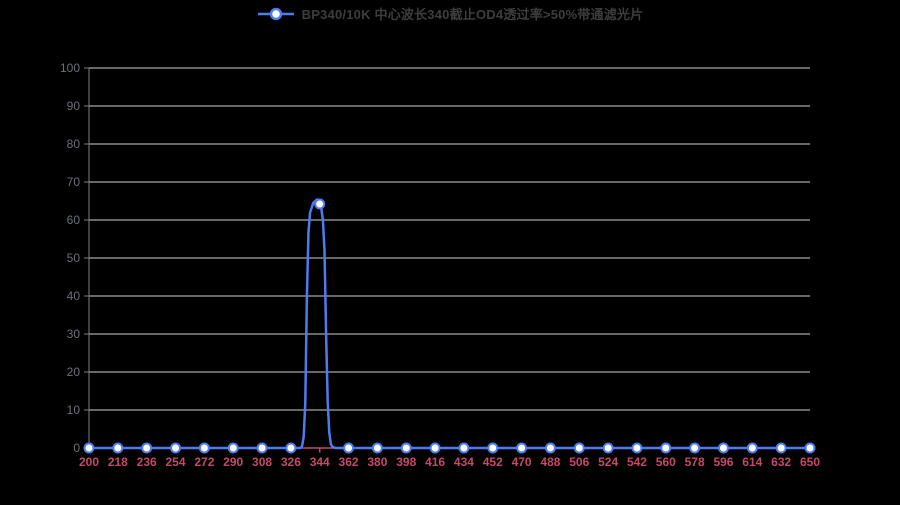  Describe the element at coordinates (70, 68) in the screenshot. I see `y-tick-label: 100` at that location.